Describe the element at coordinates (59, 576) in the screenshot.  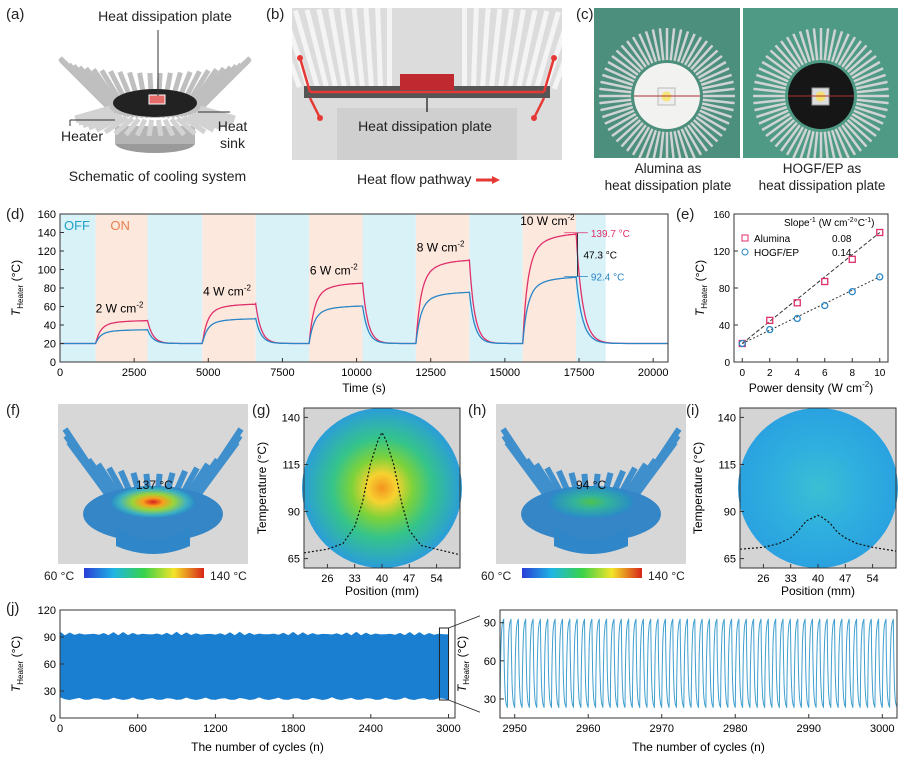
I see `colorbar-min-f: 60 °C` at that location.